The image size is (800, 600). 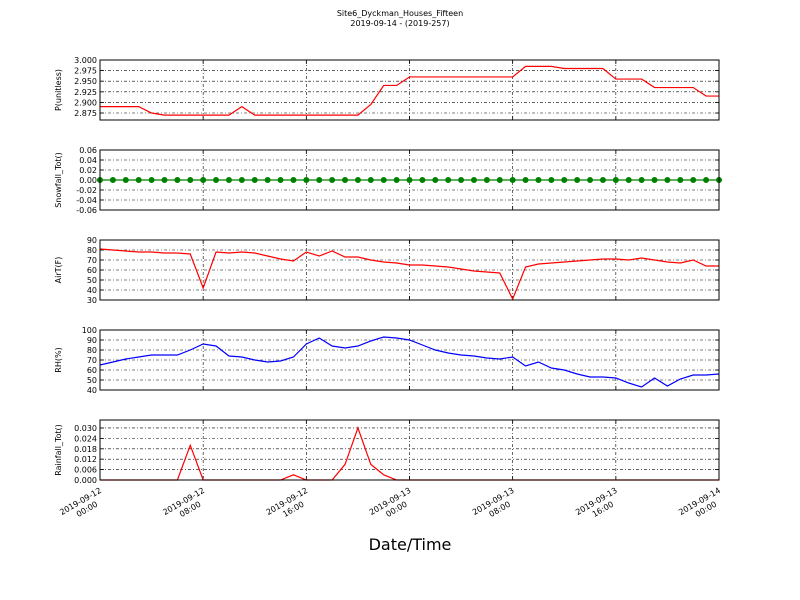 I want to click on y-tick-label: 2.875, so click(x=85, y=113).